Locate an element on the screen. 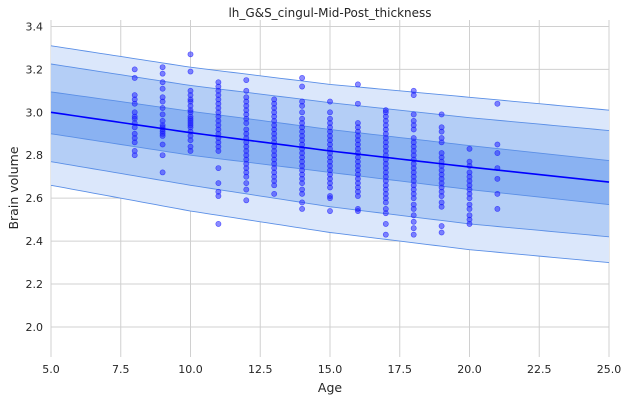 The width and height of the screenshot is (628, 402). y-tick-label: 2.2 is located at coordinates (35, 284).